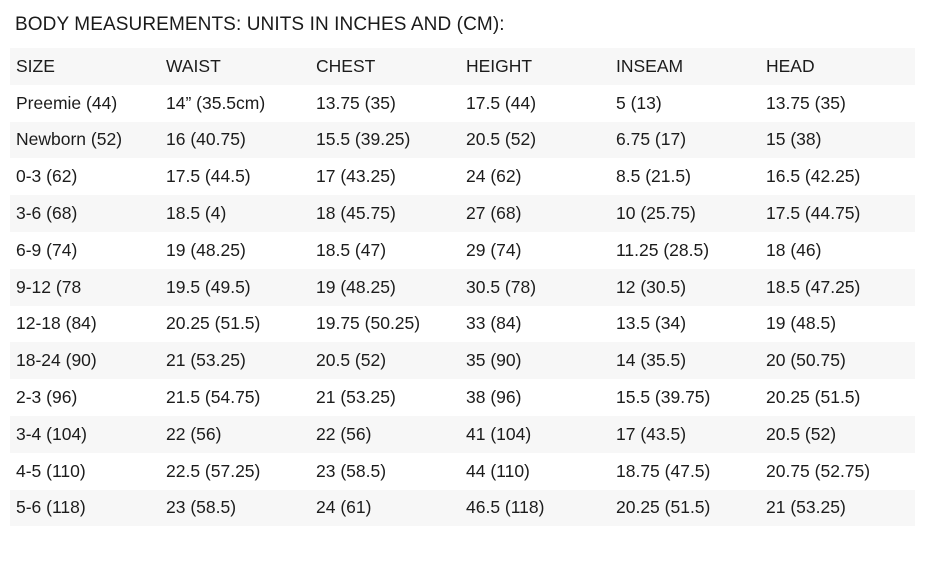  What do you see at coordinates (356, 213) in the screenshot?
I see `cell-chest: 18 (45.75)` at bounding box center [356, 213].